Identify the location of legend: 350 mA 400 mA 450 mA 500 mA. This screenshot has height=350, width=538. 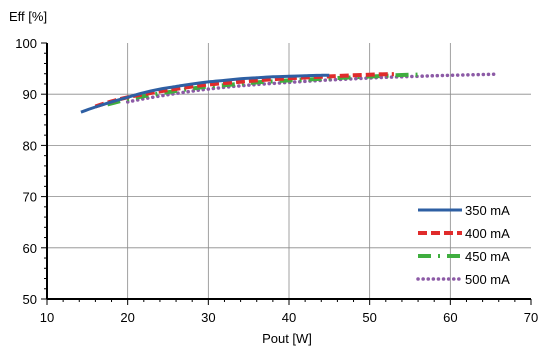
(463, 245).